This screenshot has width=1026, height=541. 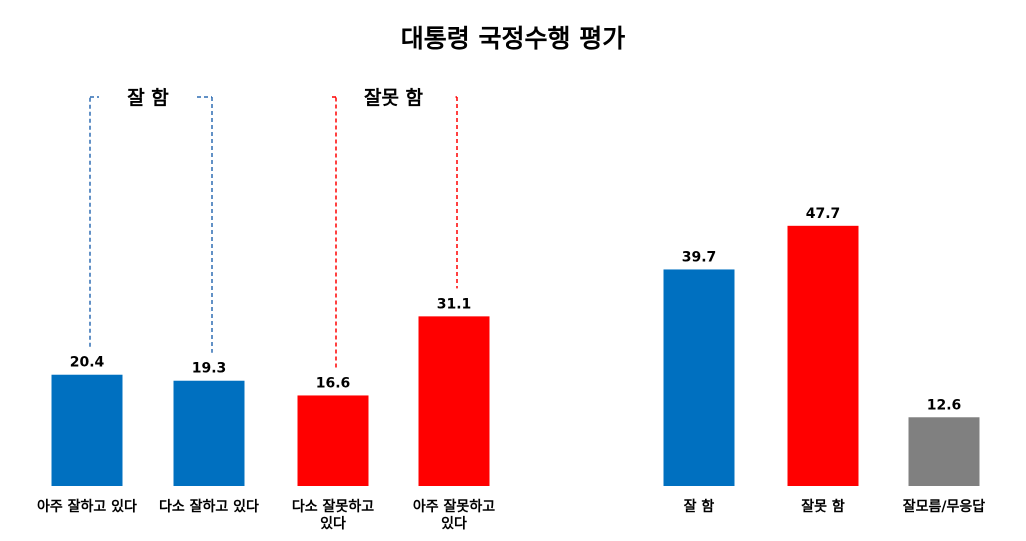 I want to click on bracket-label-0: 잘 함, so click(x=148, y=98).